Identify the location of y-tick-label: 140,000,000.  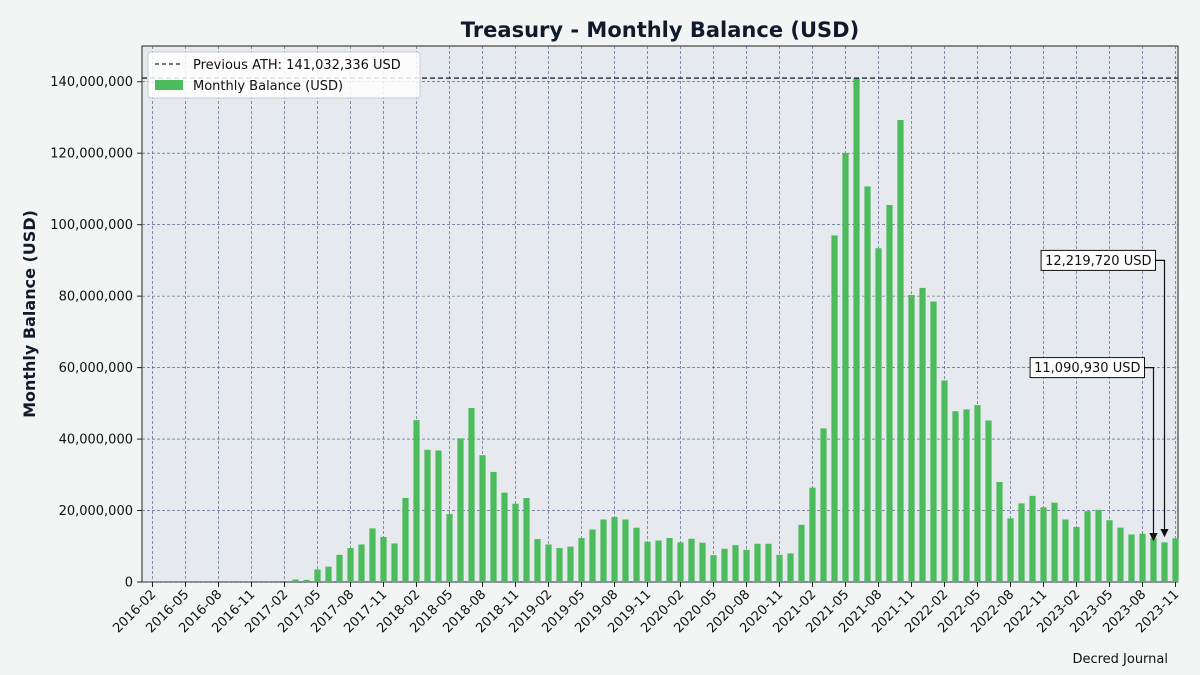
(91, 82).